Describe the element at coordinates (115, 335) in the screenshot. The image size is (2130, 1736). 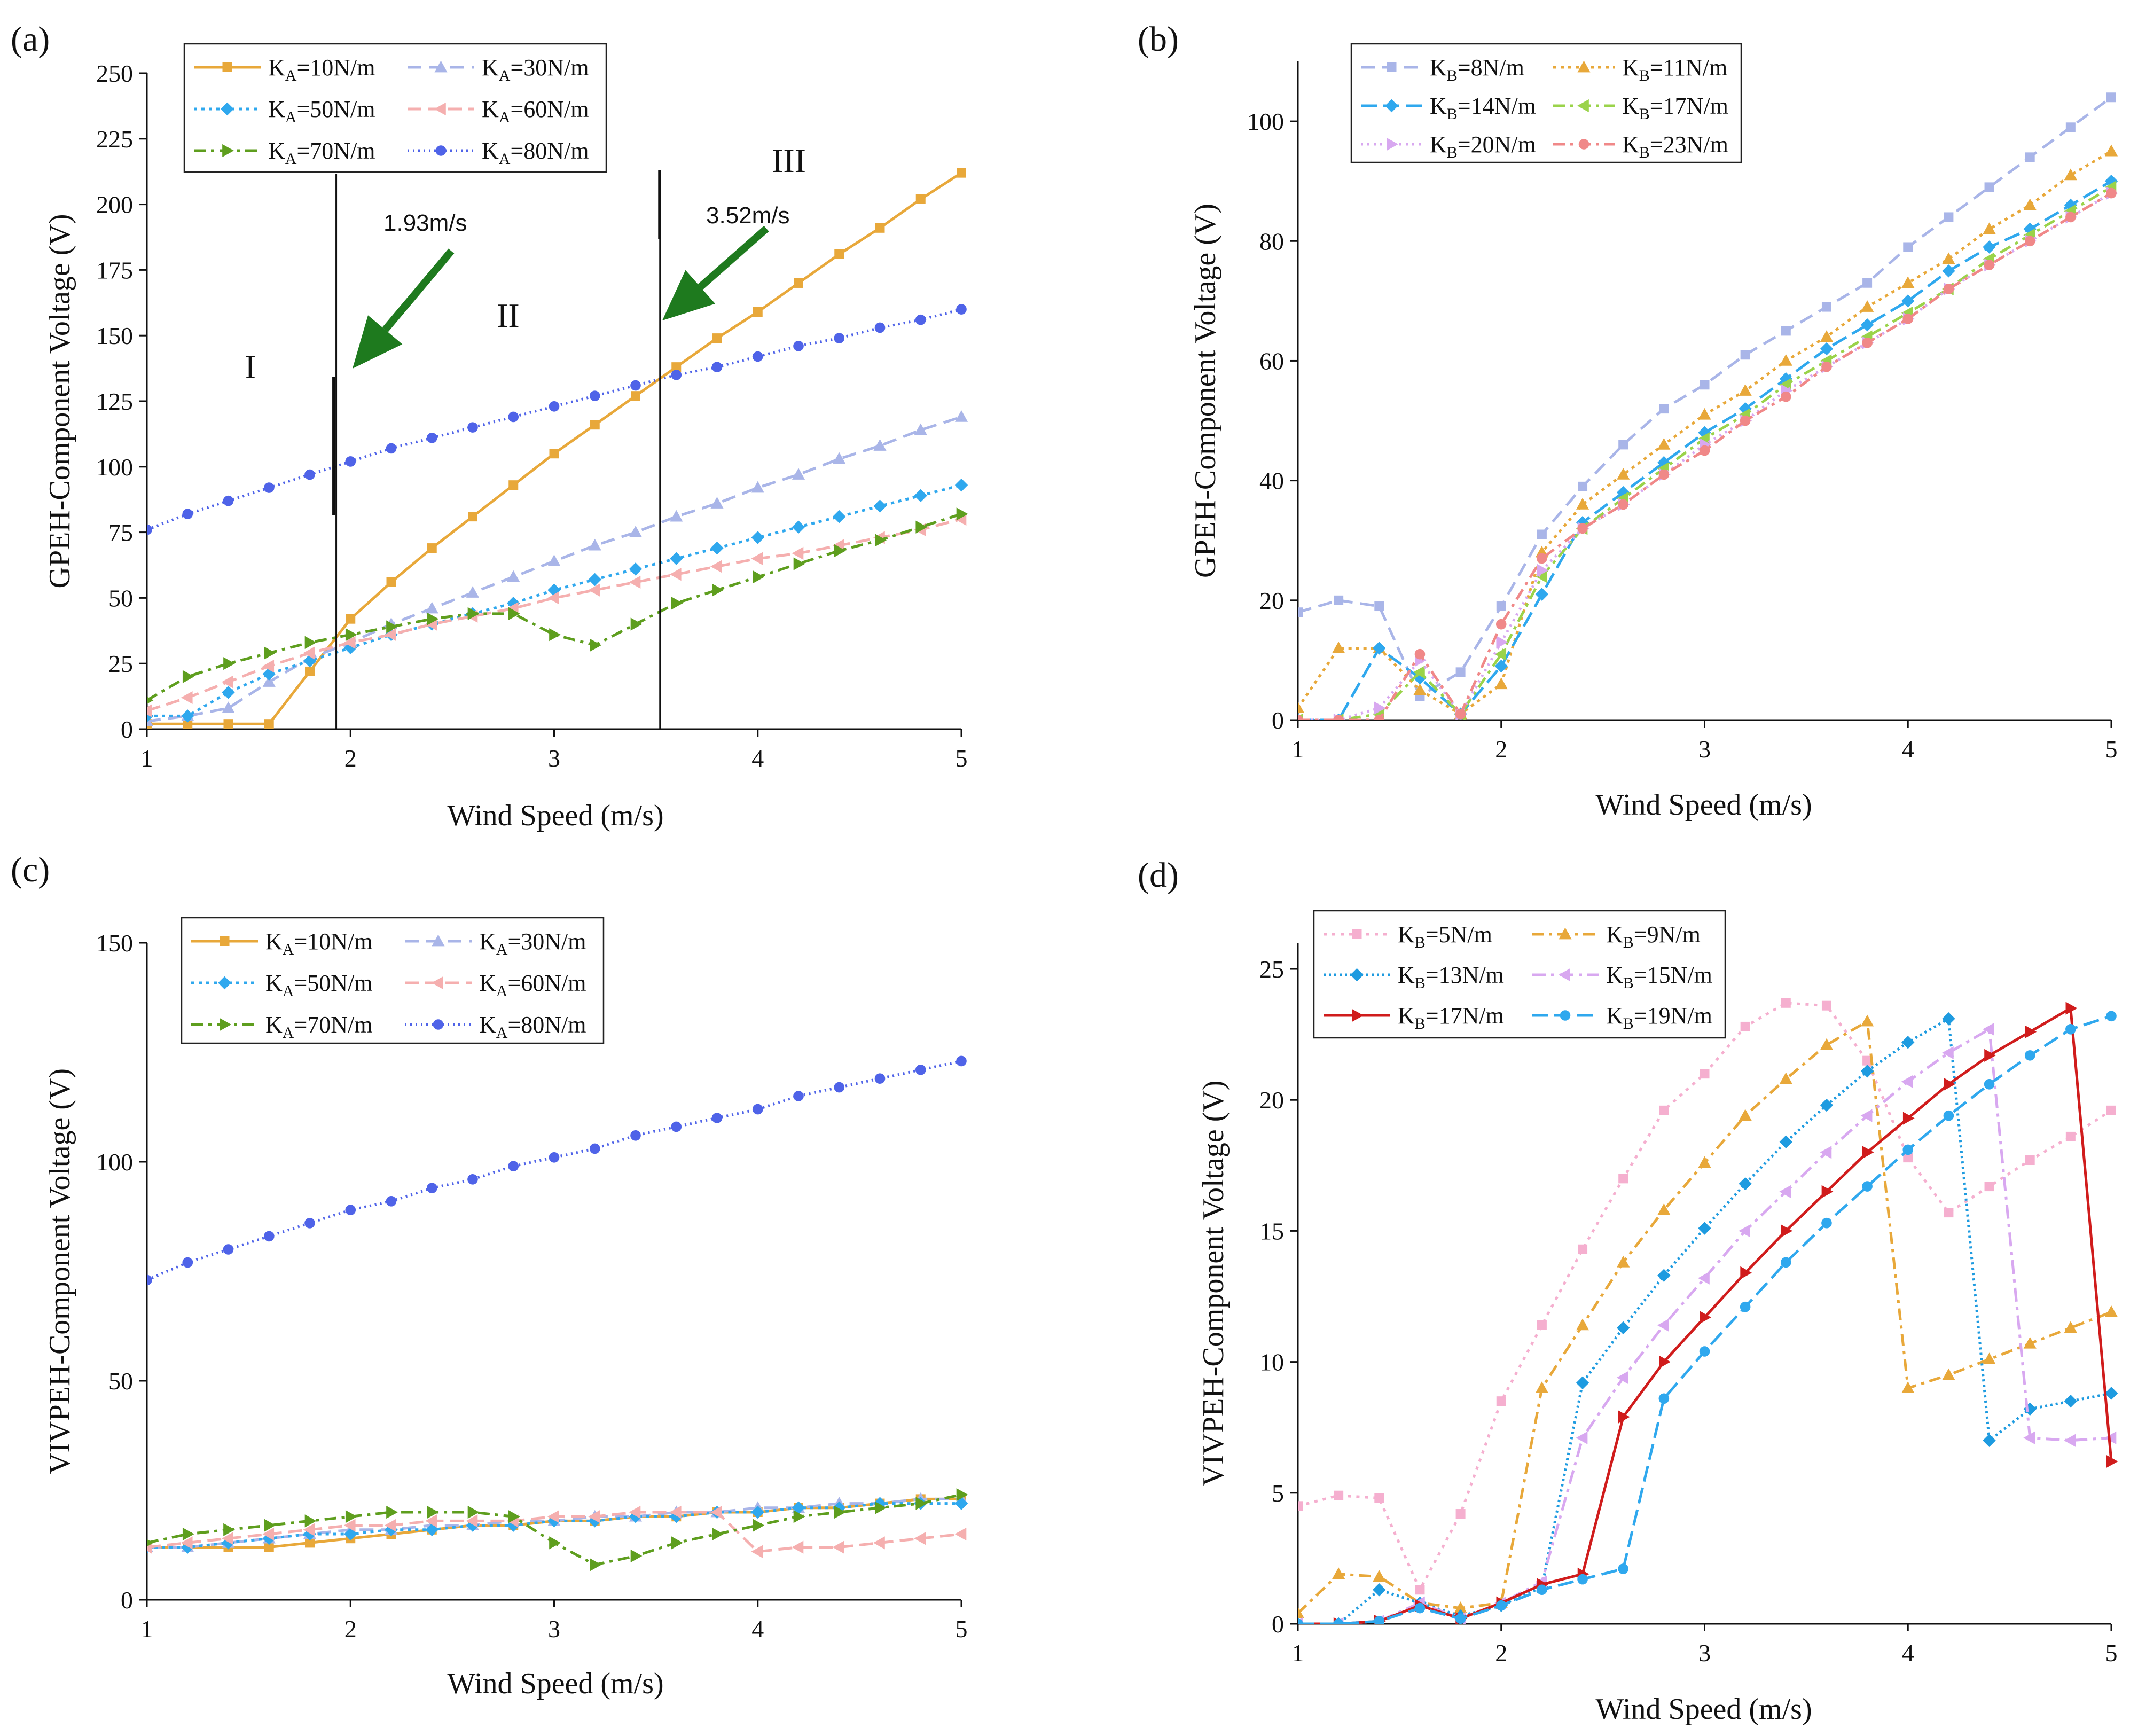
I see `y-tick-label: 150` at that location.